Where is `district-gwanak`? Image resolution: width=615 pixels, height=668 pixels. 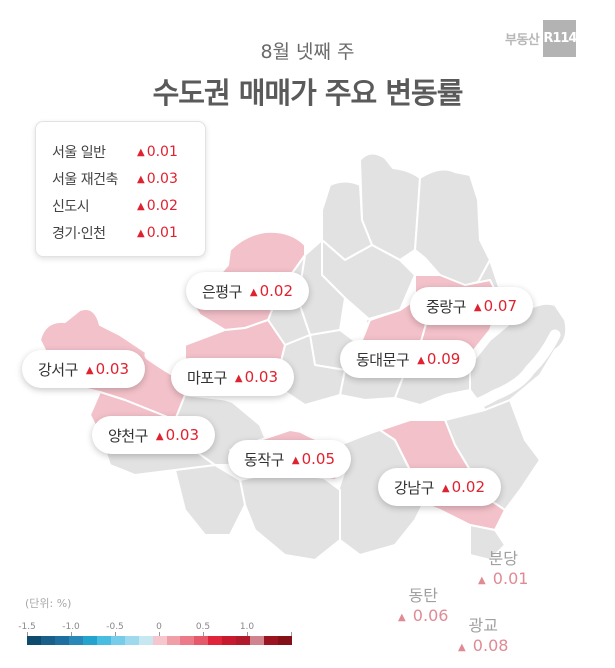 district-gwanak is located at coordinates (290, 515).